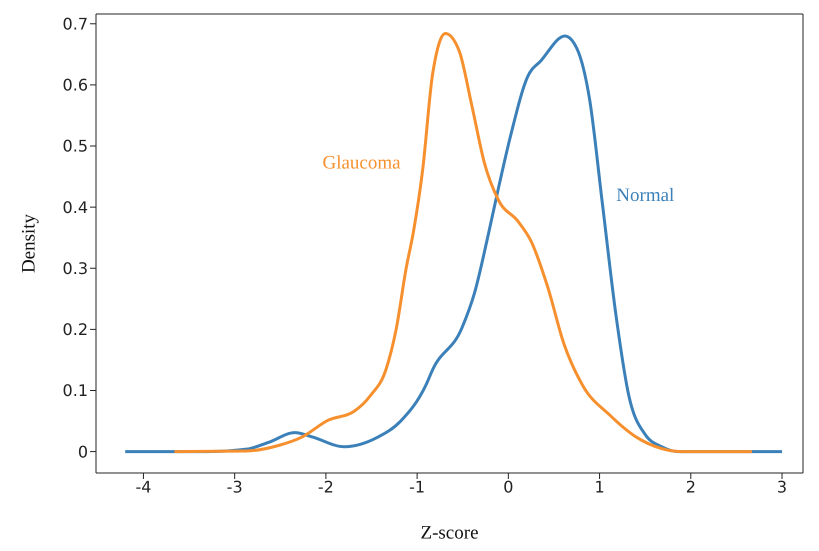 The image size is (819, 551). What do you see at coordinates (782, 486) in the screenshot?
I see `x-tick-label: 3` at bounding box center [782, 486].